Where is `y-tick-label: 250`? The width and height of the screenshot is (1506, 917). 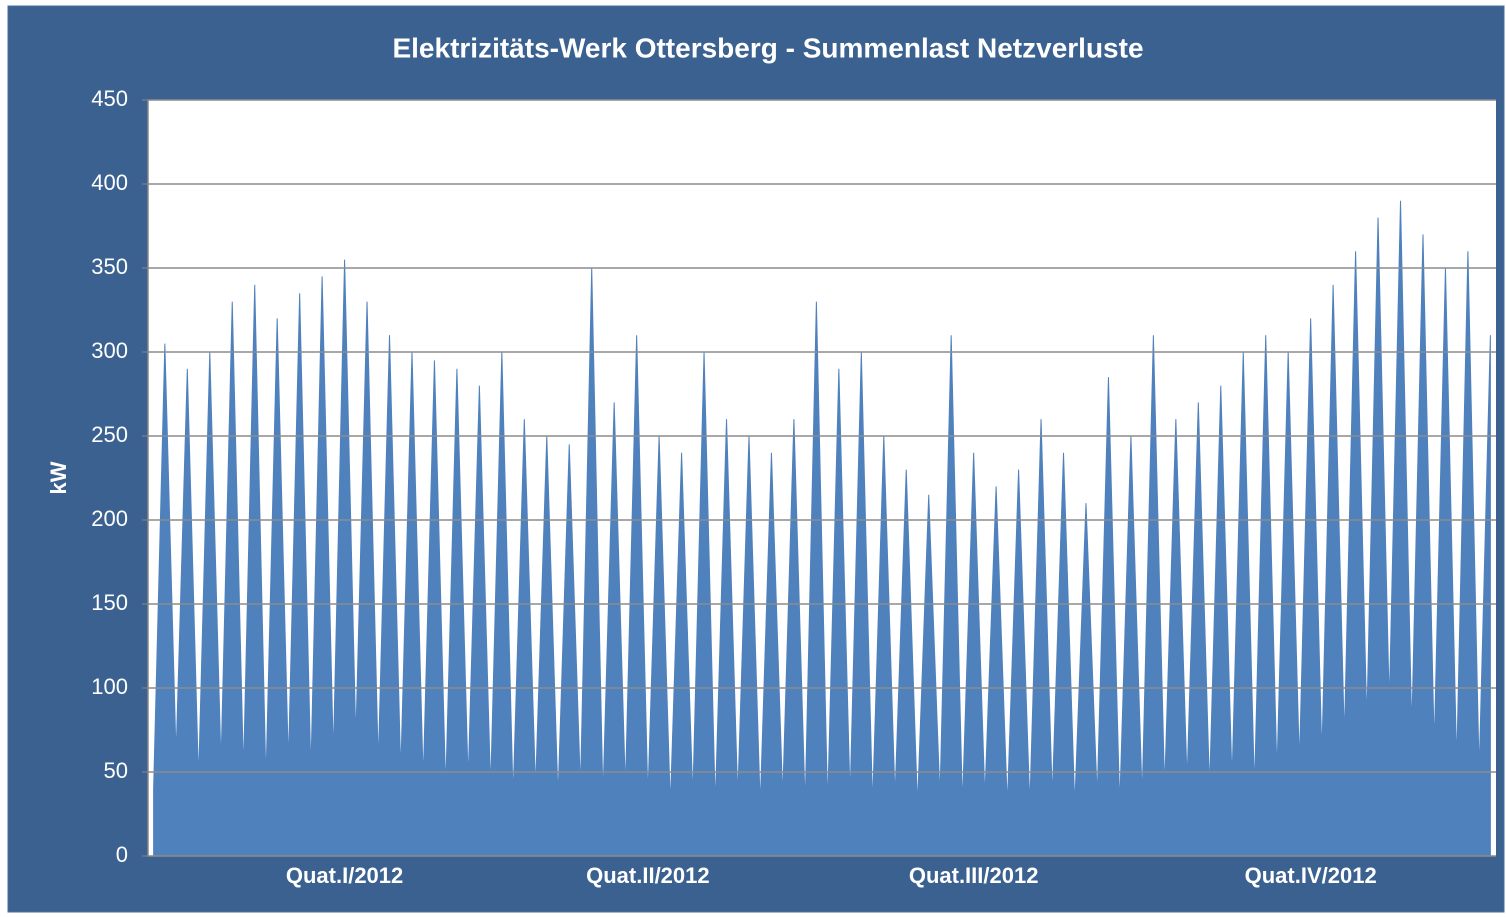 y-tick-label: 250 is located at coordinates (109, 434).